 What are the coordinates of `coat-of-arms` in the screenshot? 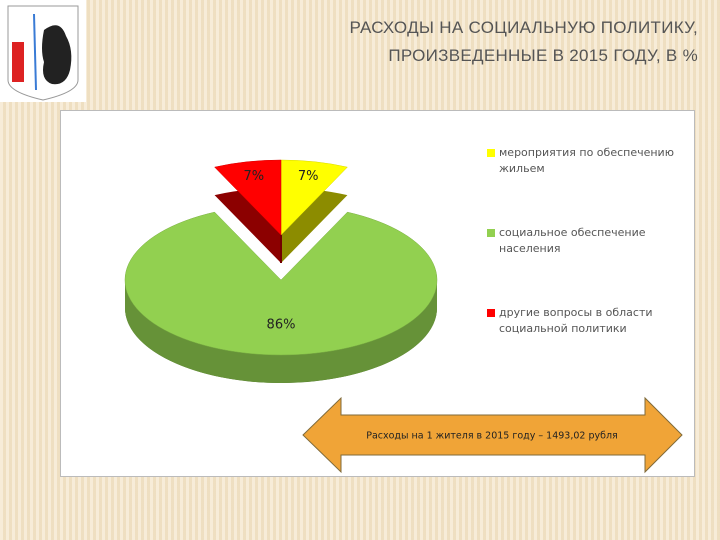 It's located at (43, 53).